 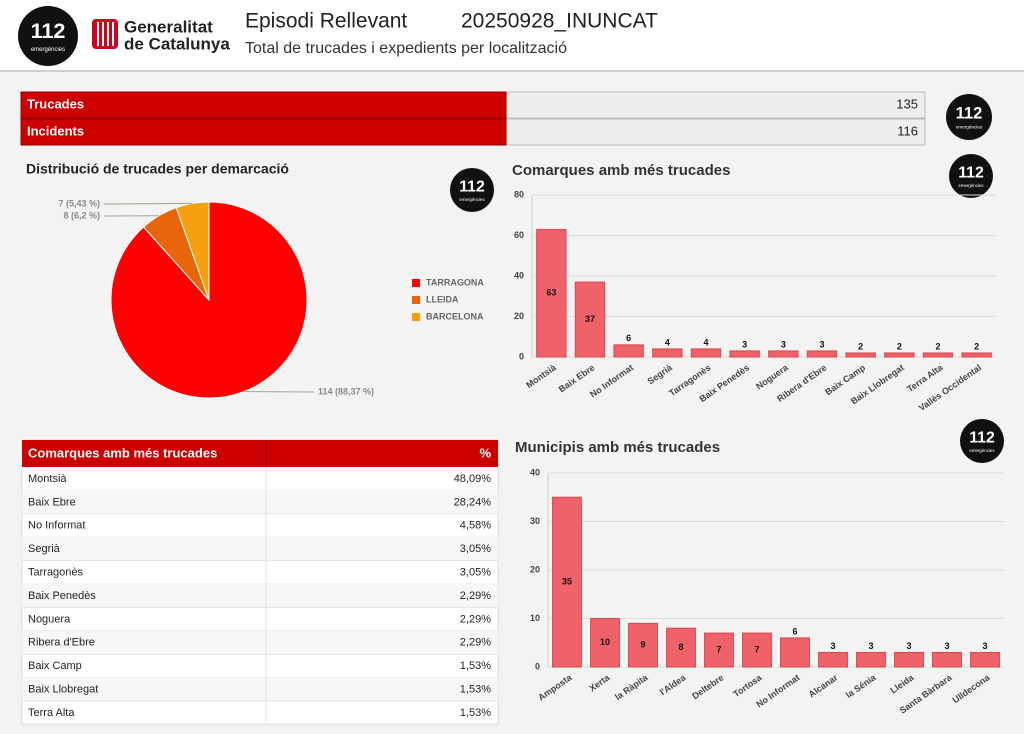 I want to click on table-cell: Baix Camp, so click(x=55, y=666).